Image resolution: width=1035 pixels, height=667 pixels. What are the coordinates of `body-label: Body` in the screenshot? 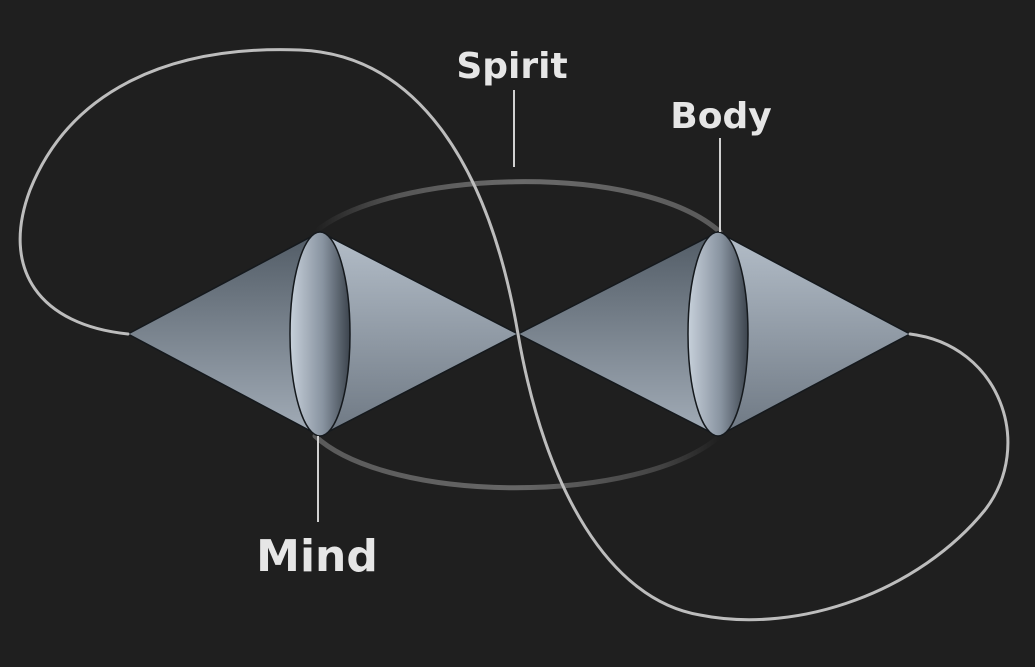 It's located at (720, 116).